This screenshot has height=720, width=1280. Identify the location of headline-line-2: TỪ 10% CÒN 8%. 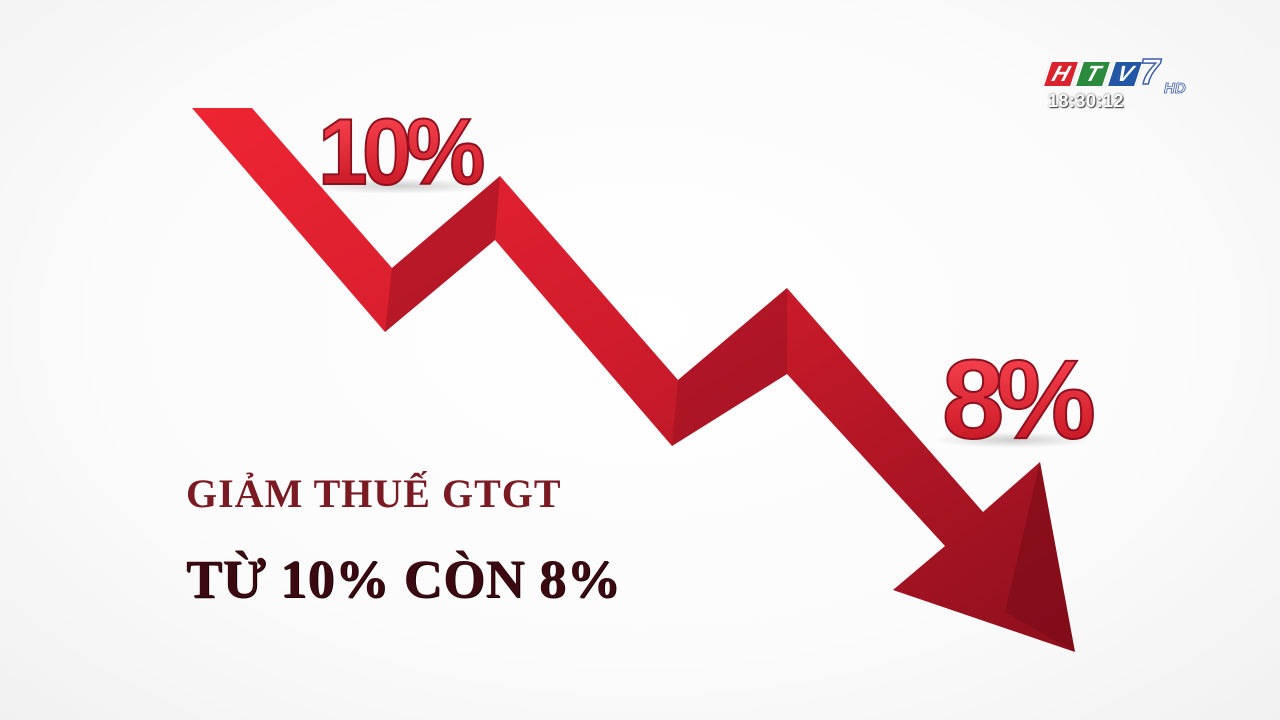
(403, 579).